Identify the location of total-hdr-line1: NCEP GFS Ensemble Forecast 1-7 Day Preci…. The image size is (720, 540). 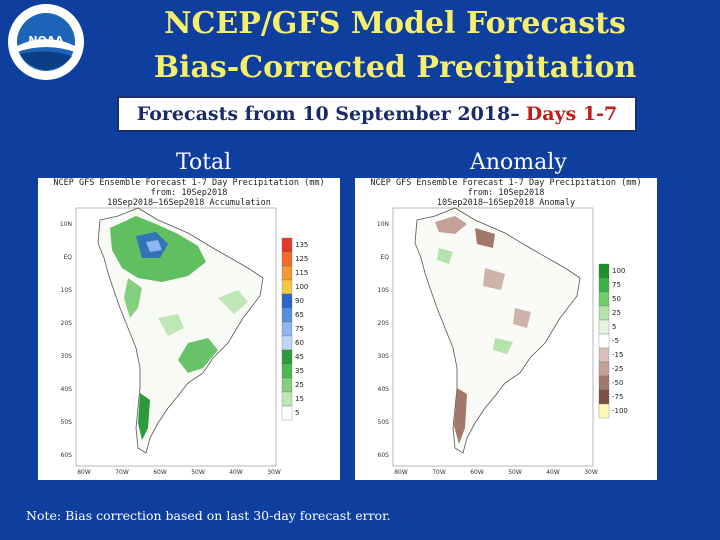
(189, 183).